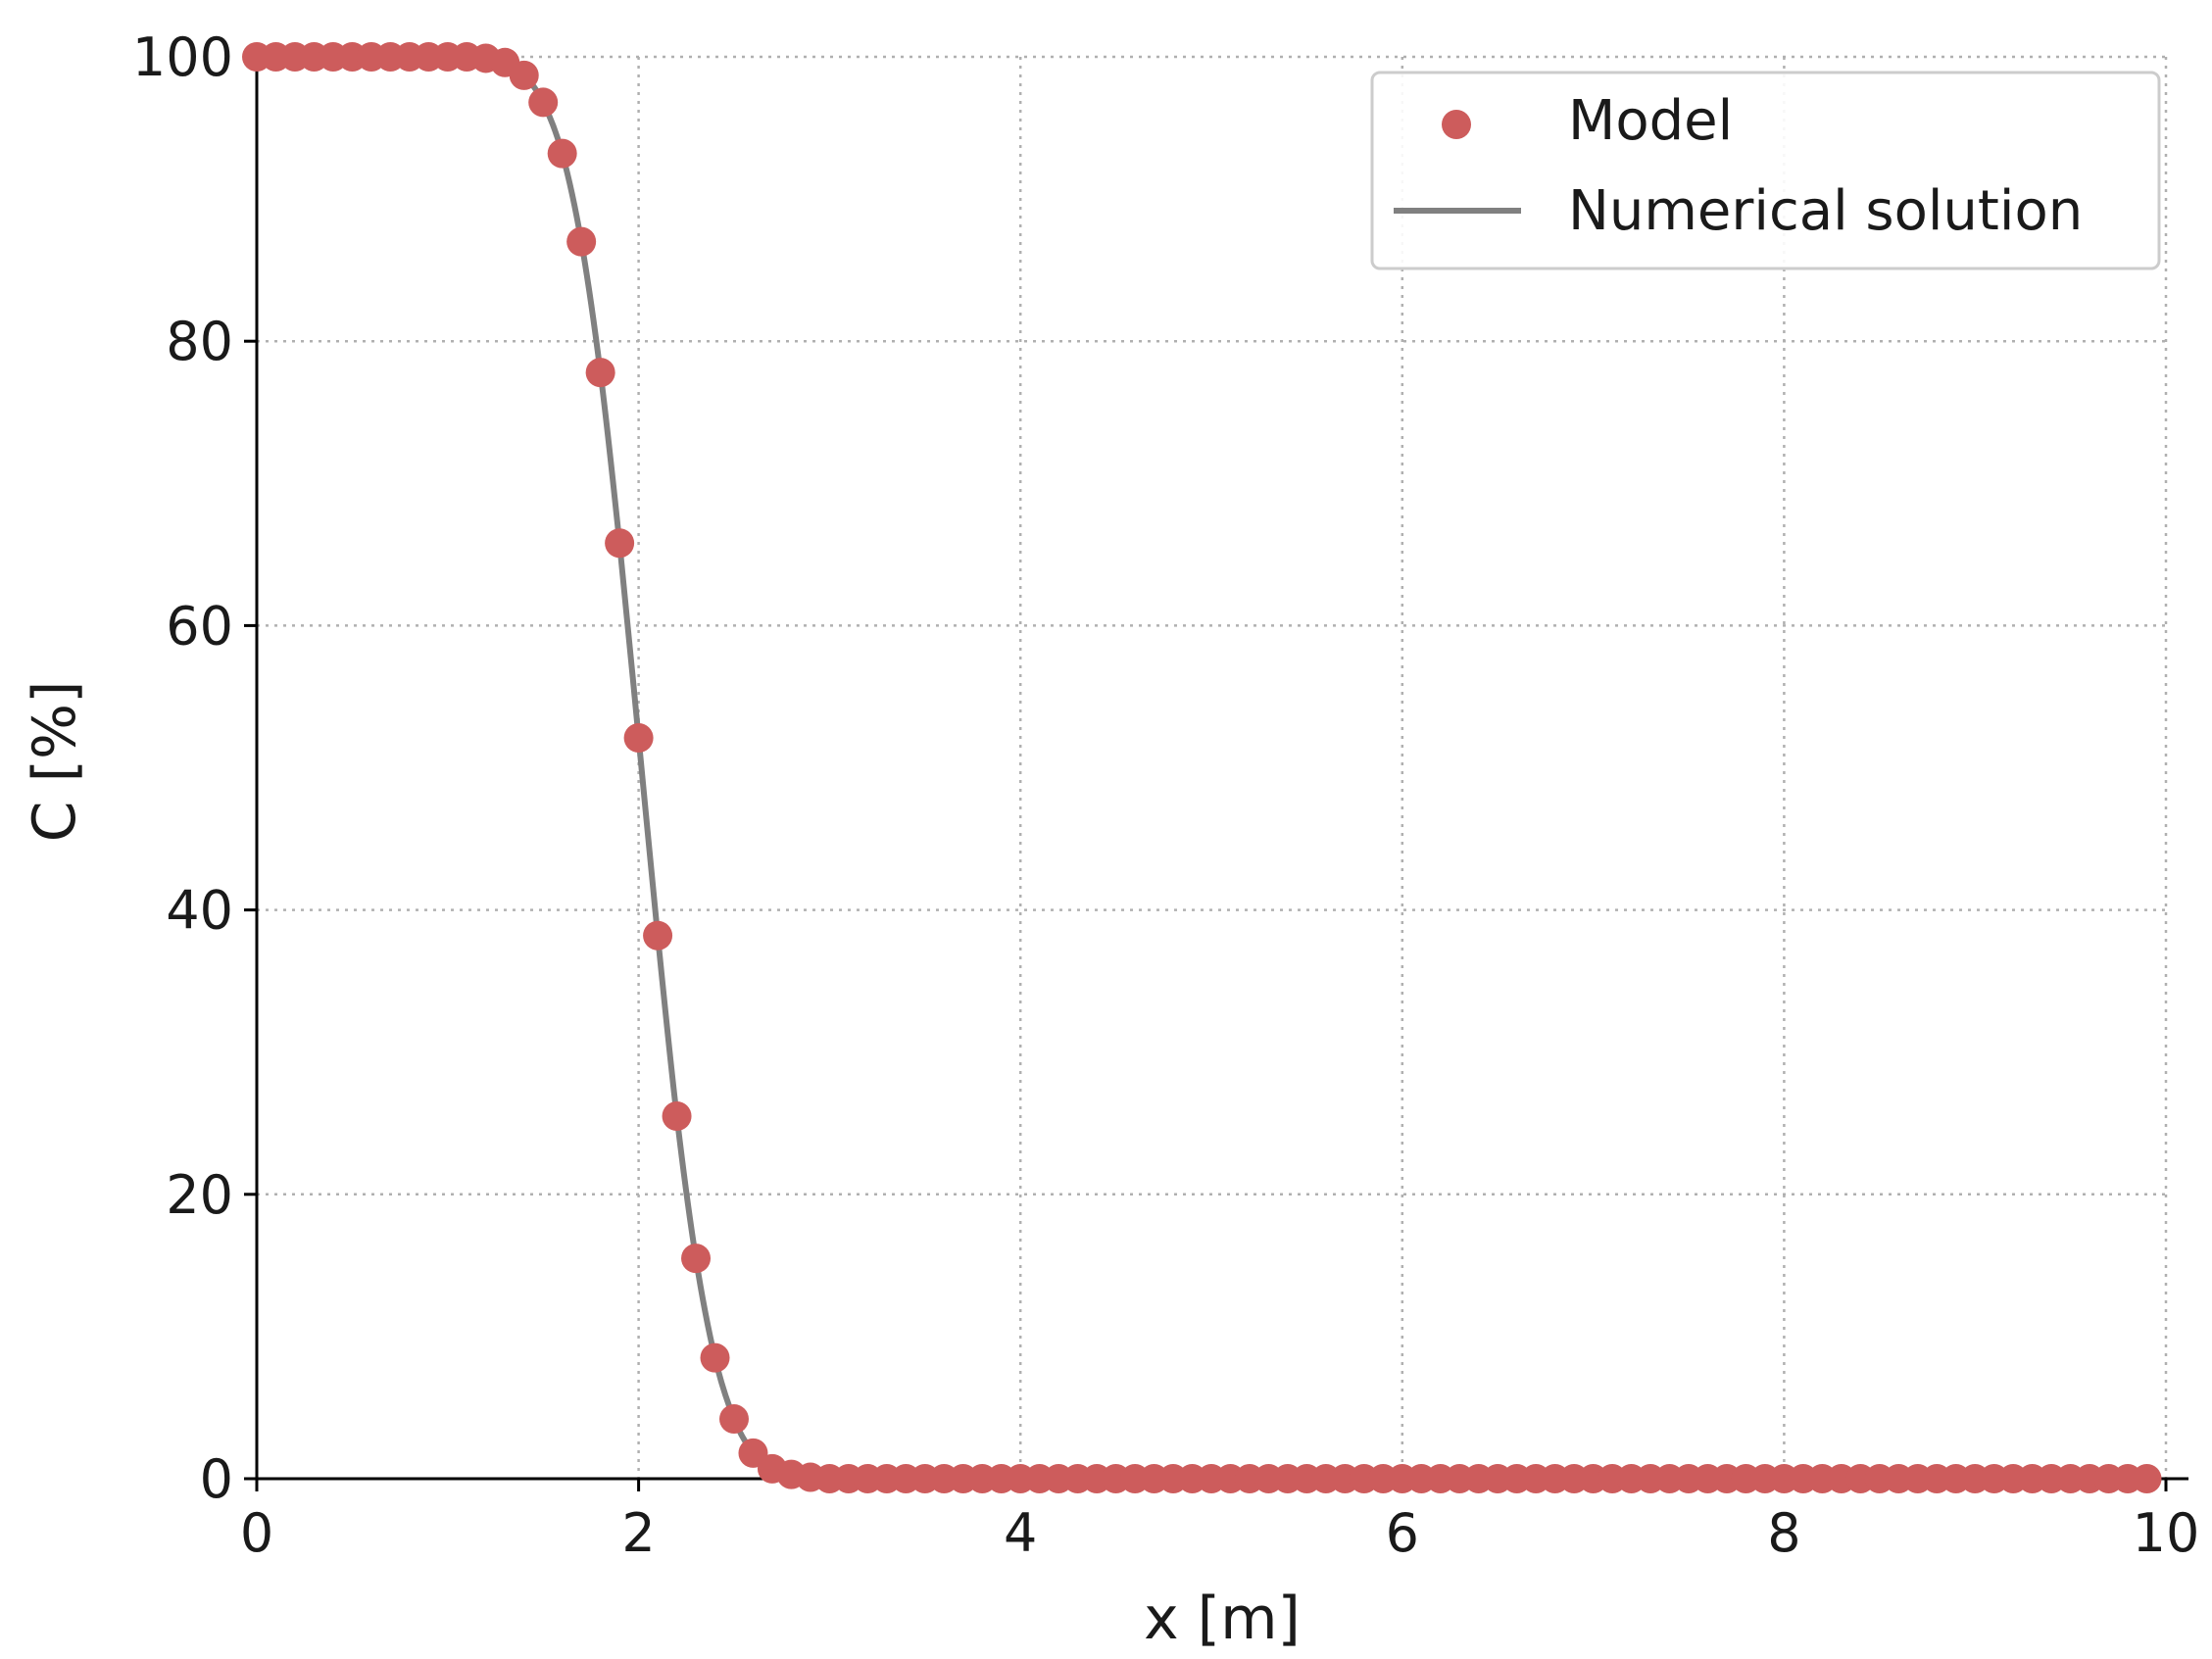 The image size is (2212, 1659). Describe the element at coordinates (2166, 1533) in the screenshot. I see `x-tick-label: 10` at that location.